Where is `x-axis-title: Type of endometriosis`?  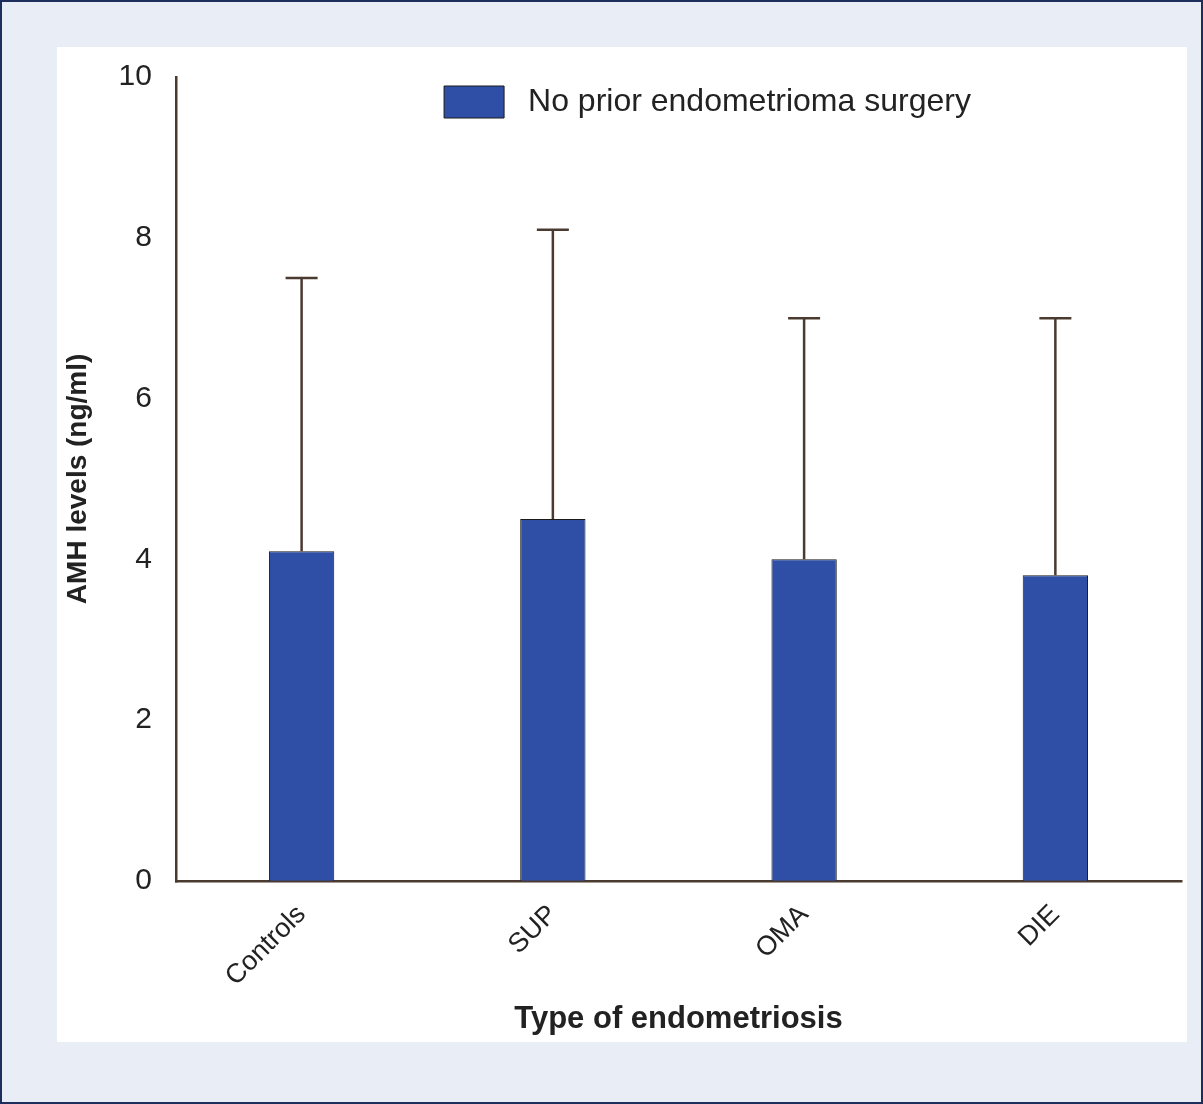 x-axis-title: Type of endometriosis is located at coordinates (678, 1017).